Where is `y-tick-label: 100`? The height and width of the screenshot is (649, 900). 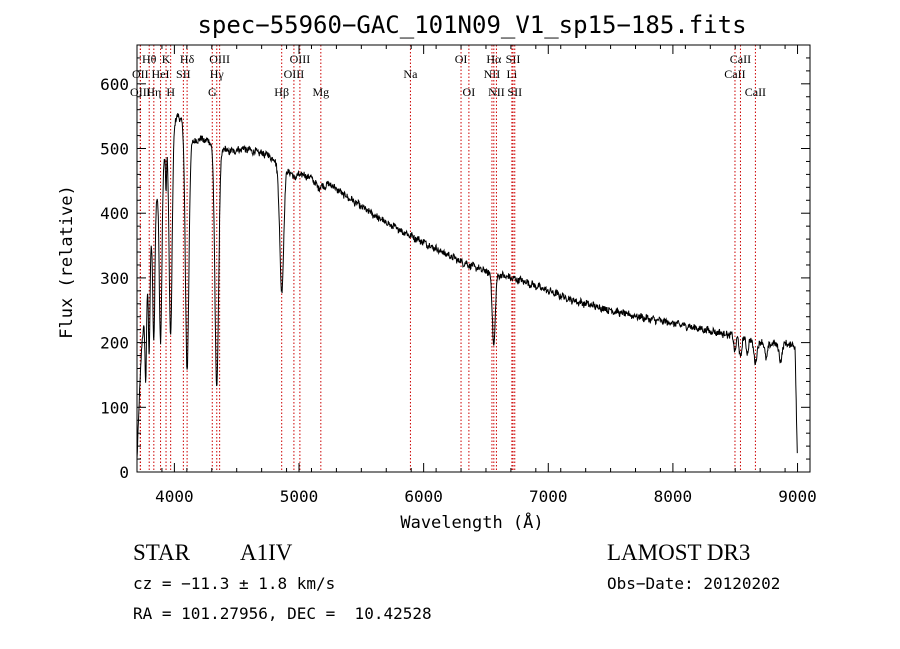
y-tick-label: 100 is located at coordinates (114, 407).